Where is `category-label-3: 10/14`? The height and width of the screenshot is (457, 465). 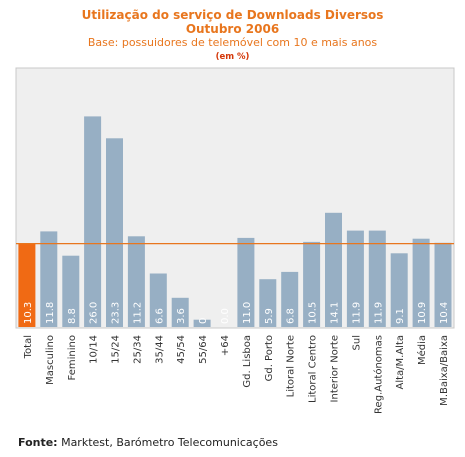 category-label-3: 10/14 is located at coordinates (94, 349).